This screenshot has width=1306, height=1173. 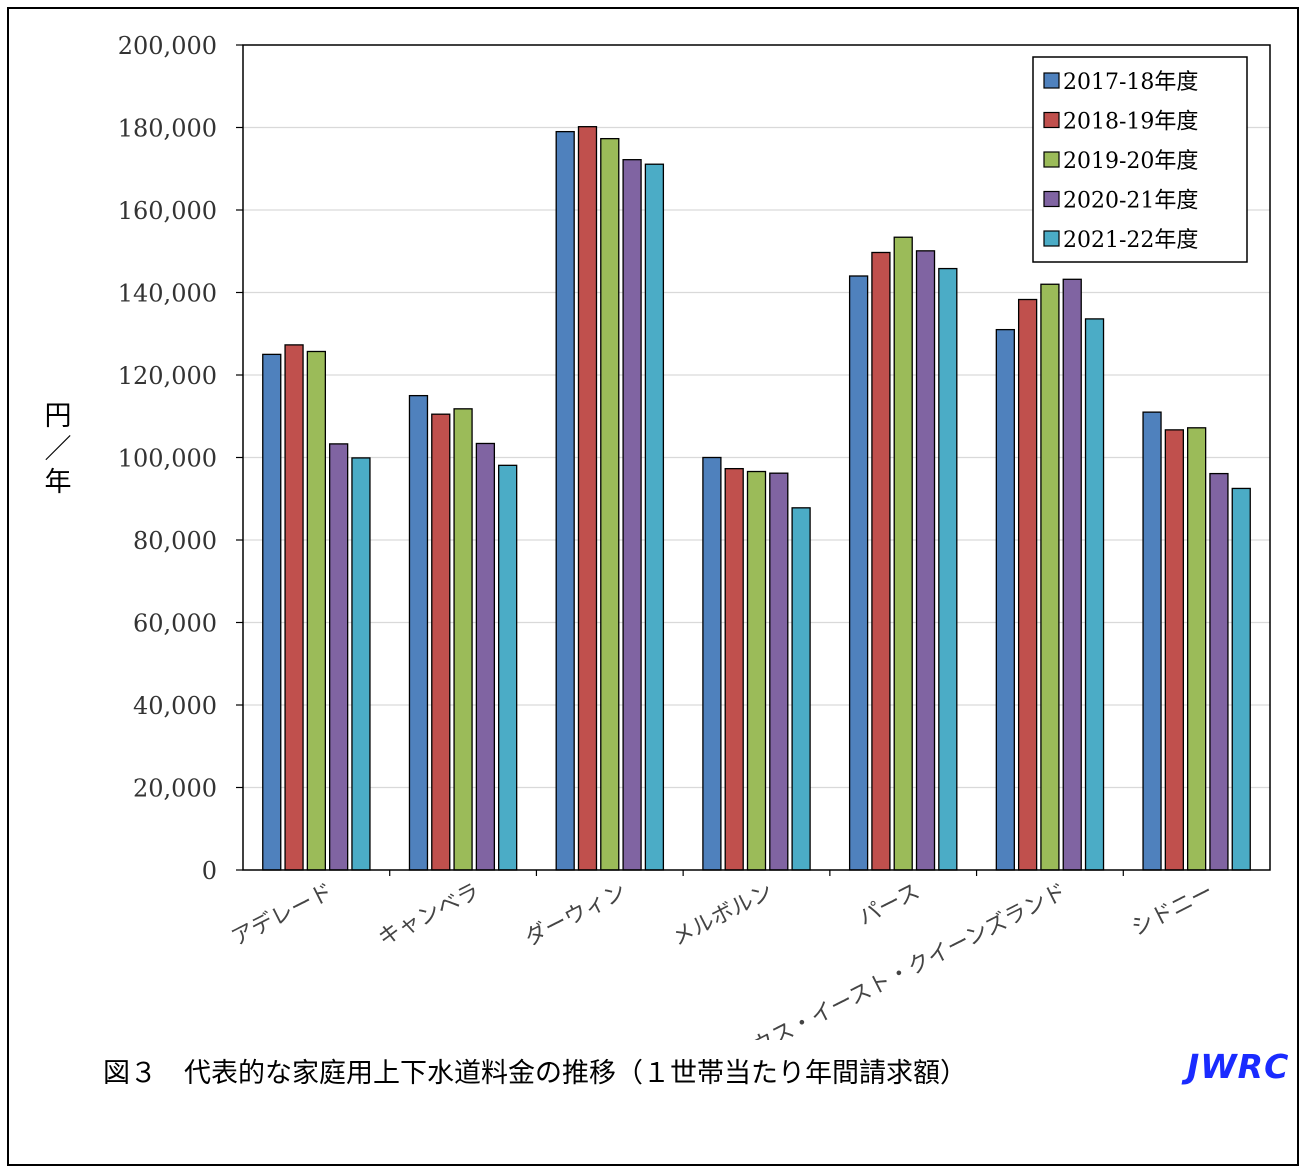 What do you see at coordinates (175, 706) in the screenshot?
I see `y-tick-label: 40,000` at bounding box center [175, 706].